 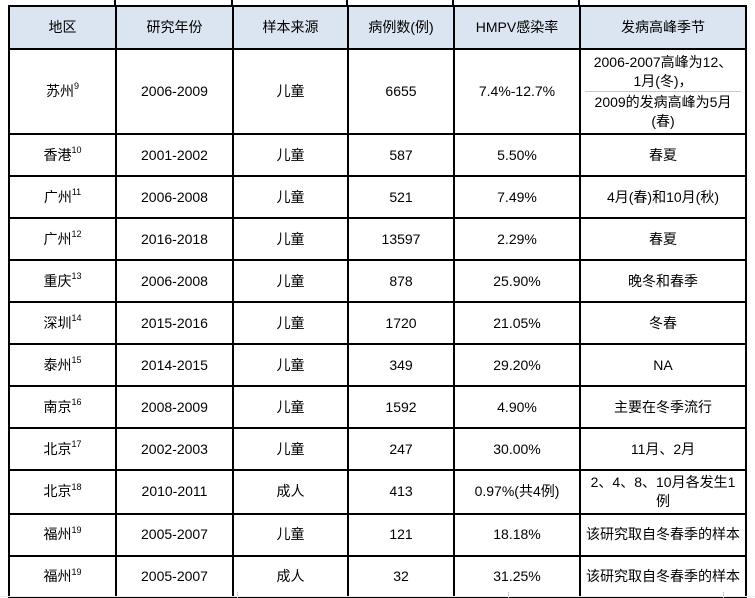 I want to click on region-label: 南京, so click(x=57, y=406).